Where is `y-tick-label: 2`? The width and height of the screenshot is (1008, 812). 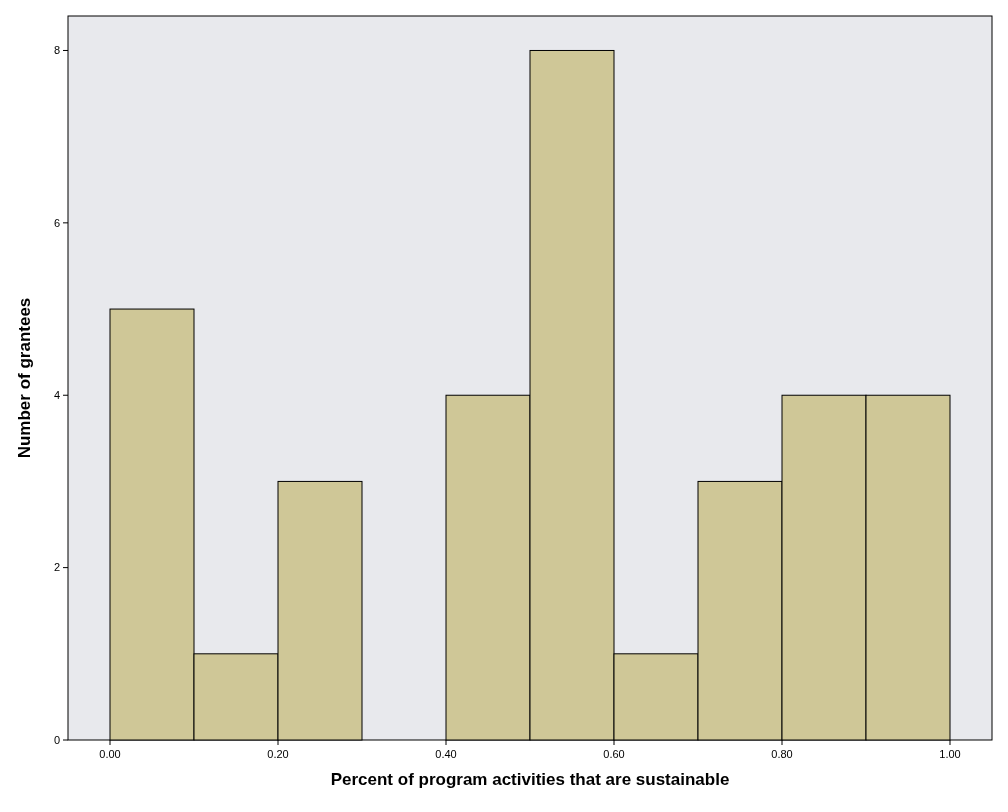
y-tick-label: 2 is located at coordinates (56, 567).